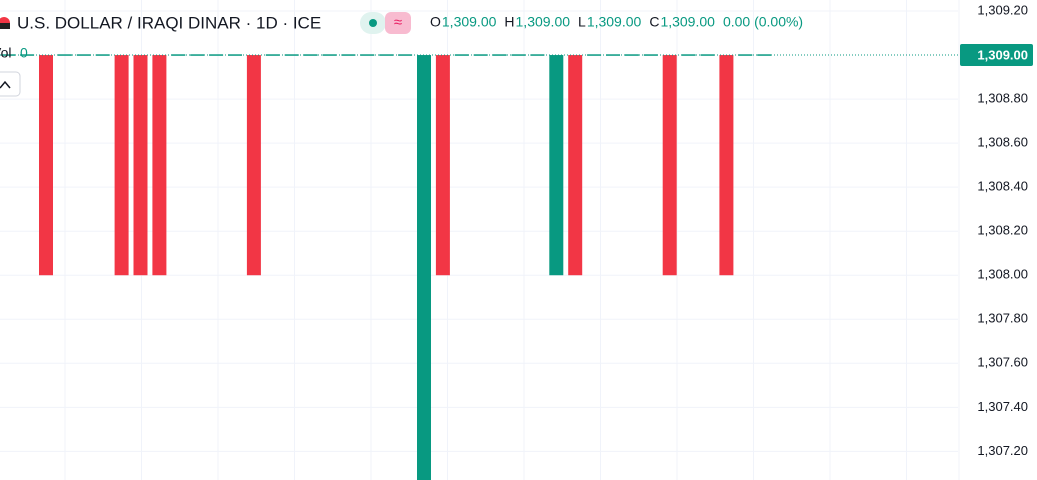 The width and height of the screenshot is (1037, 480). Describe the element at coordinates (169, 22) in the screenshot. I see `symbol-title: U.S. DOLLAR / IRAQI DINAR · 1D · ICE` at that location.